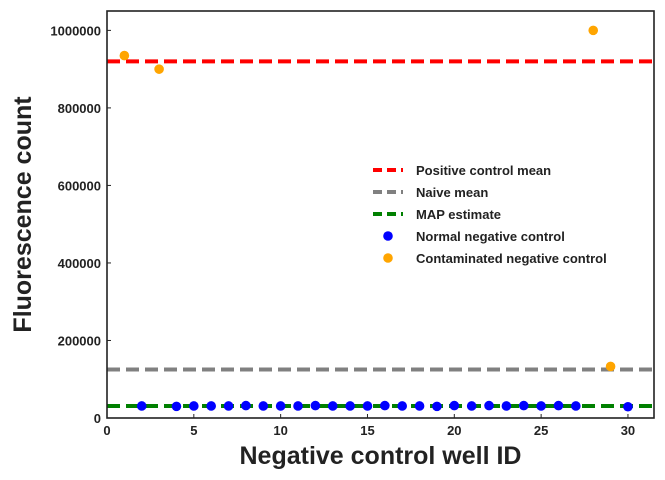  What do you see at coordinates (452, 192) in the screenshot?
I see `legend-label-1: Naive mean` at bounding box center [452, 192].